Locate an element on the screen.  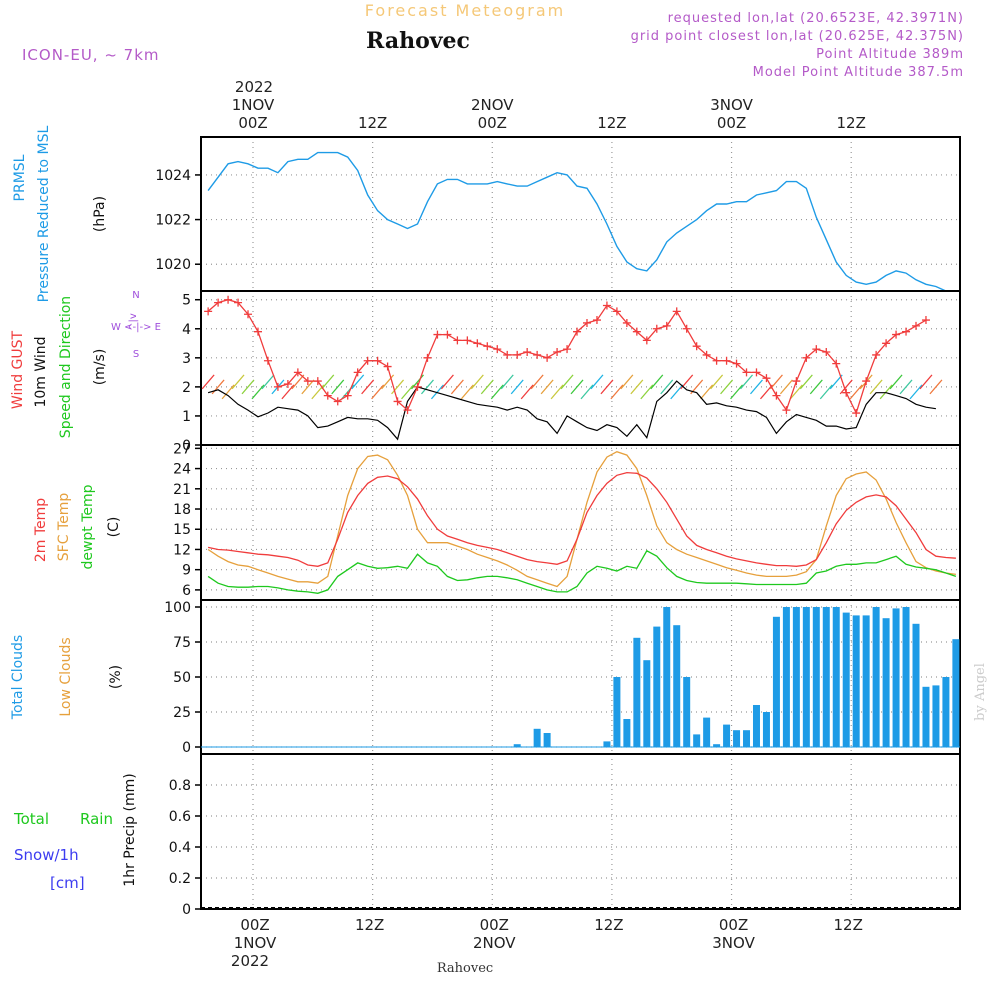
y-tick-label: 2 is located at coordinates (186, 388).